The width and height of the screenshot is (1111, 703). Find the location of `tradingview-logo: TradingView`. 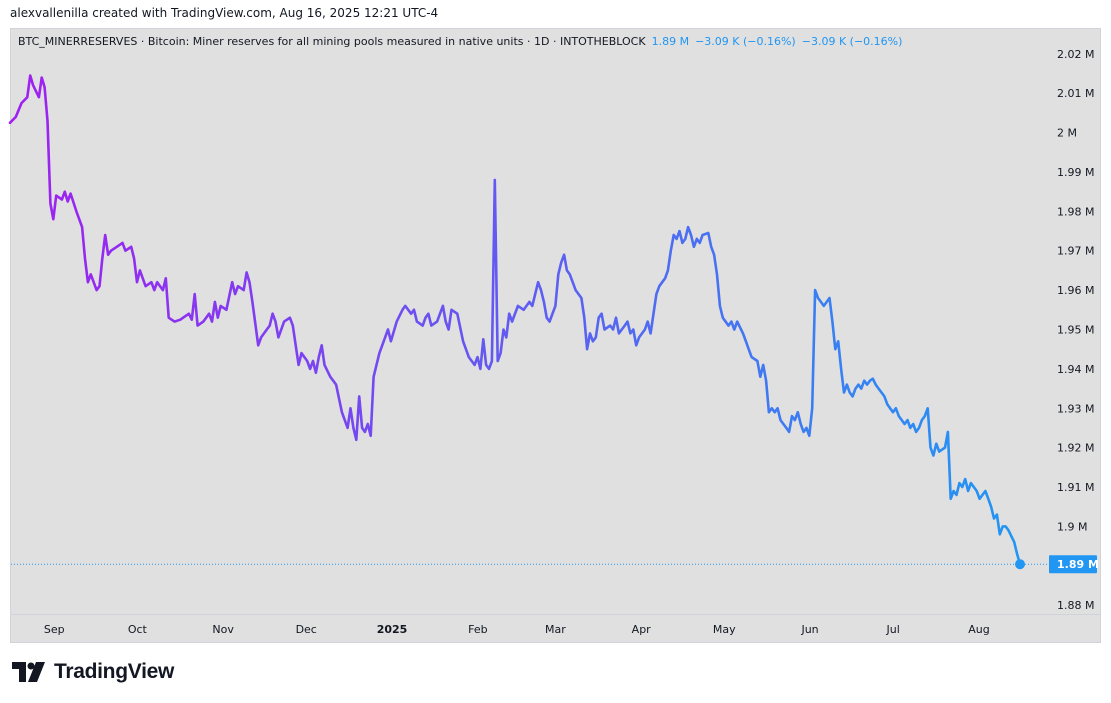

tradingview-logo: TradingView is located at coordinates (93, 672).